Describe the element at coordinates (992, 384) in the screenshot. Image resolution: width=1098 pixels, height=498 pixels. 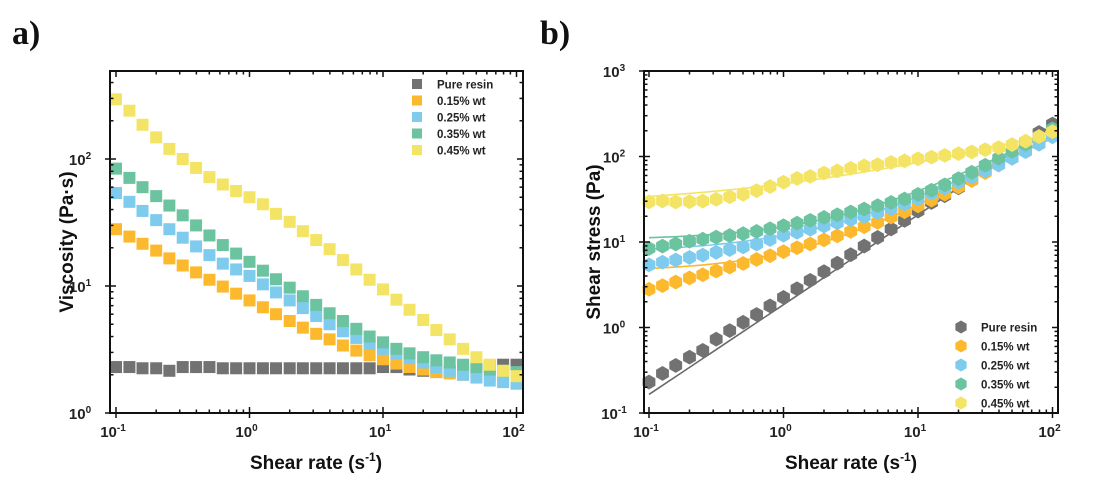
I see `legend-item: 0.35% wt` at that location.